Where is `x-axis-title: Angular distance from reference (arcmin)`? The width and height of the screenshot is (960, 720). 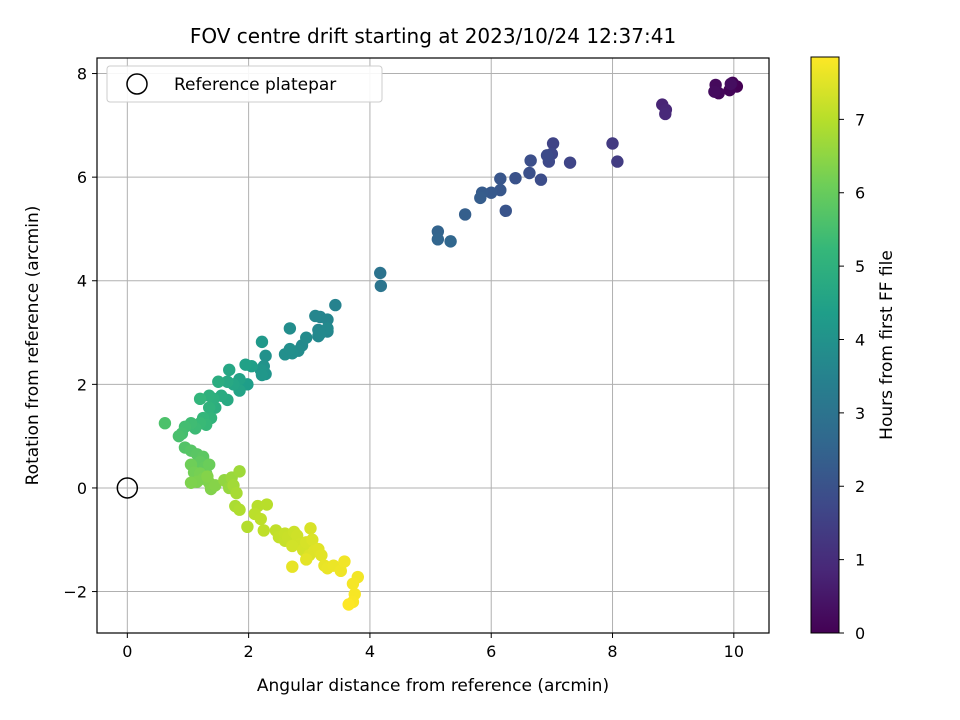
x-axis-title: Angular distance from reference (arcmin) is located at coordinates (433, 686).